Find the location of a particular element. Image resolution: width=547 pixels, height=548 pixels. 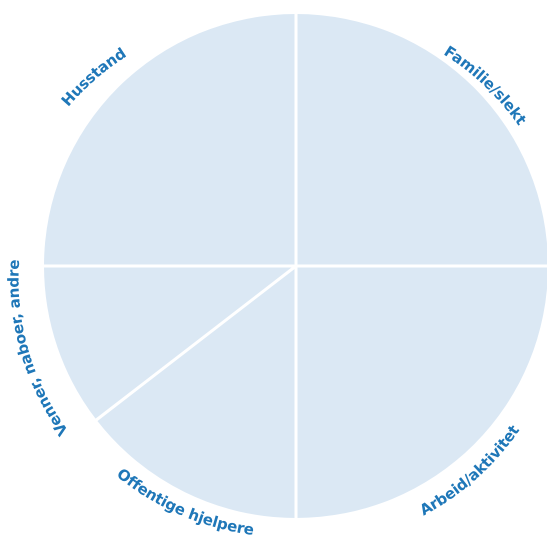

divider-lower-left is located at coordinates (195, 343).